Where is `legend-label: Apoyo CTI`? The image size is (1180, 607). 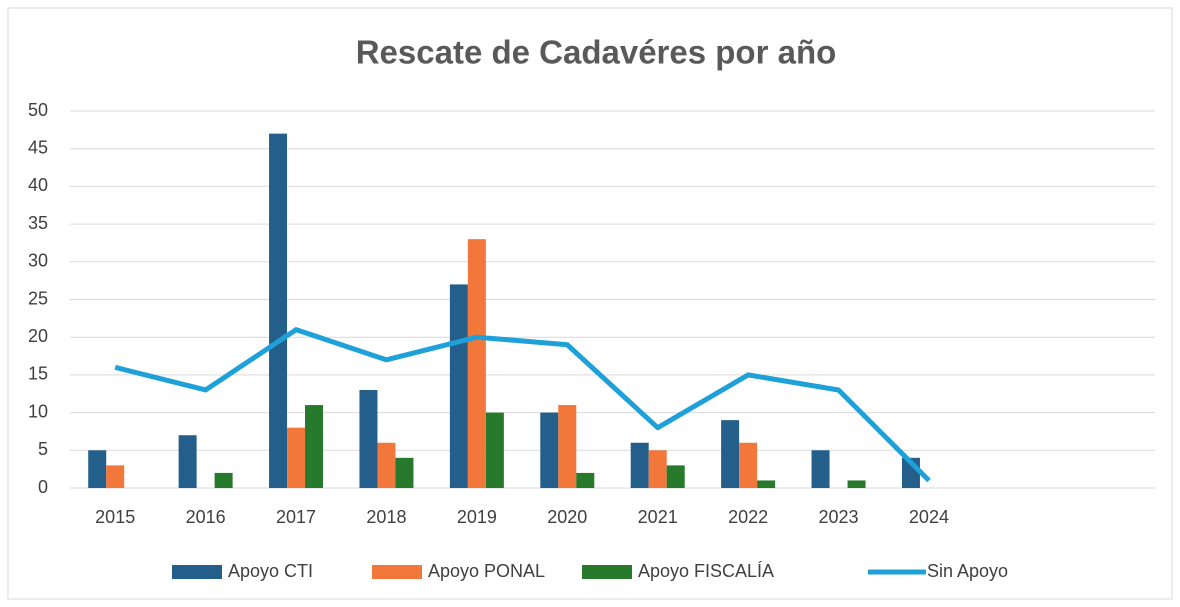 legend-label: Apoyo CTI is located at coordinates (270, 571).